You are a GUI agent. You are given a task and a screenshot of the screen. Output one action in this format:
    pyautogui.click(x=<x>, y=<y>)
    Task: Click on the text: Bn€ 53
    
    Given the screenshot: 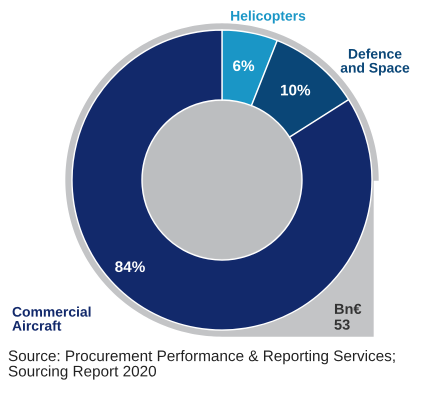 What is the action you would take?
    pyautogui.click(x=348, y=317)
    